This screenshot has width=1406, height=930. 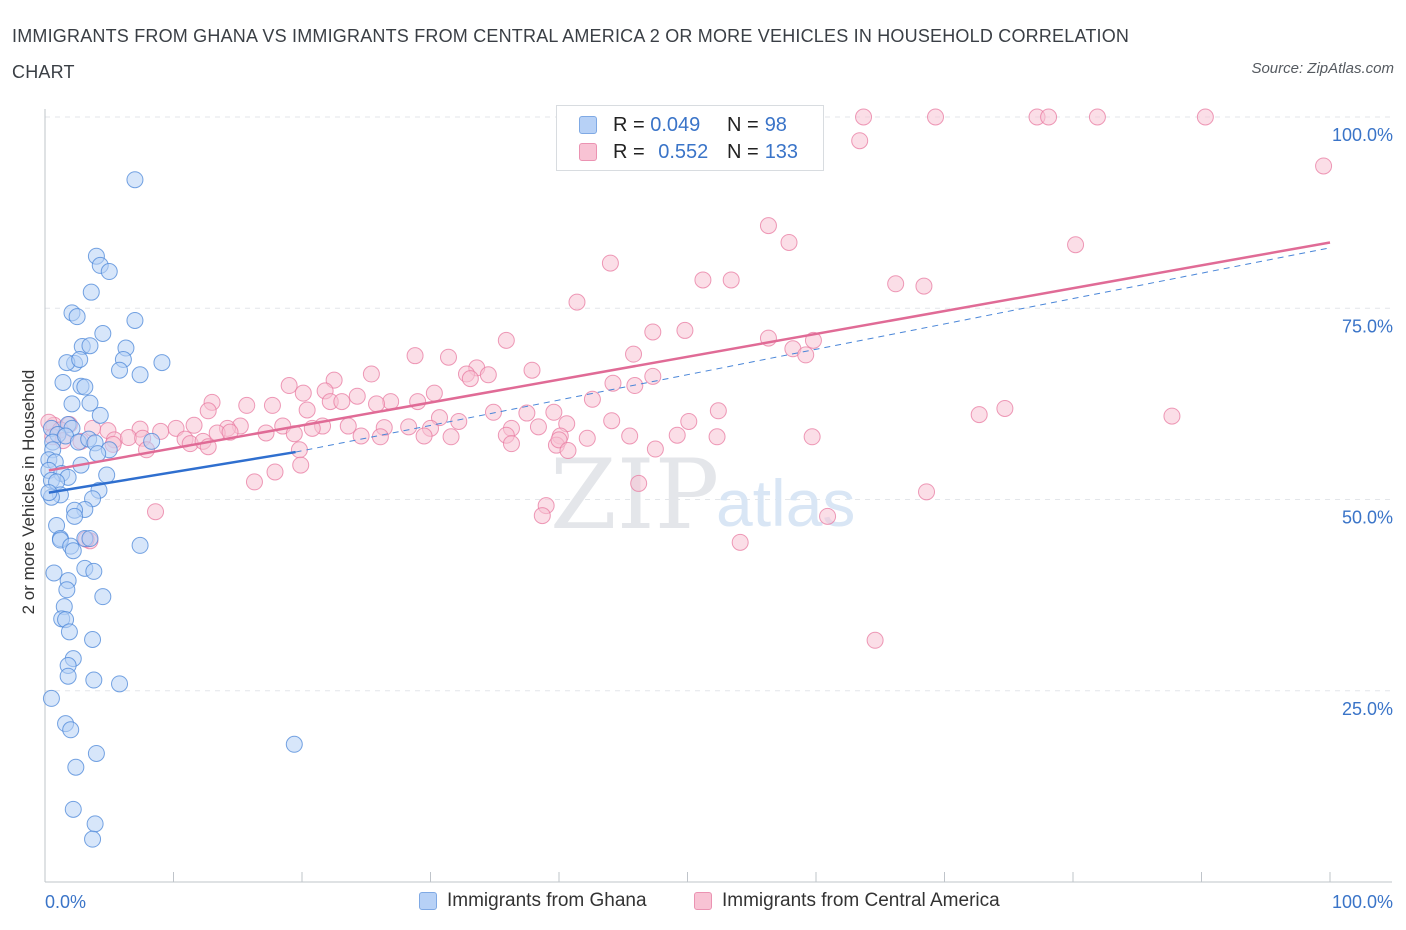 I want to click on y-tick-label-50: 50.0%, so click(x=1367, y=518).